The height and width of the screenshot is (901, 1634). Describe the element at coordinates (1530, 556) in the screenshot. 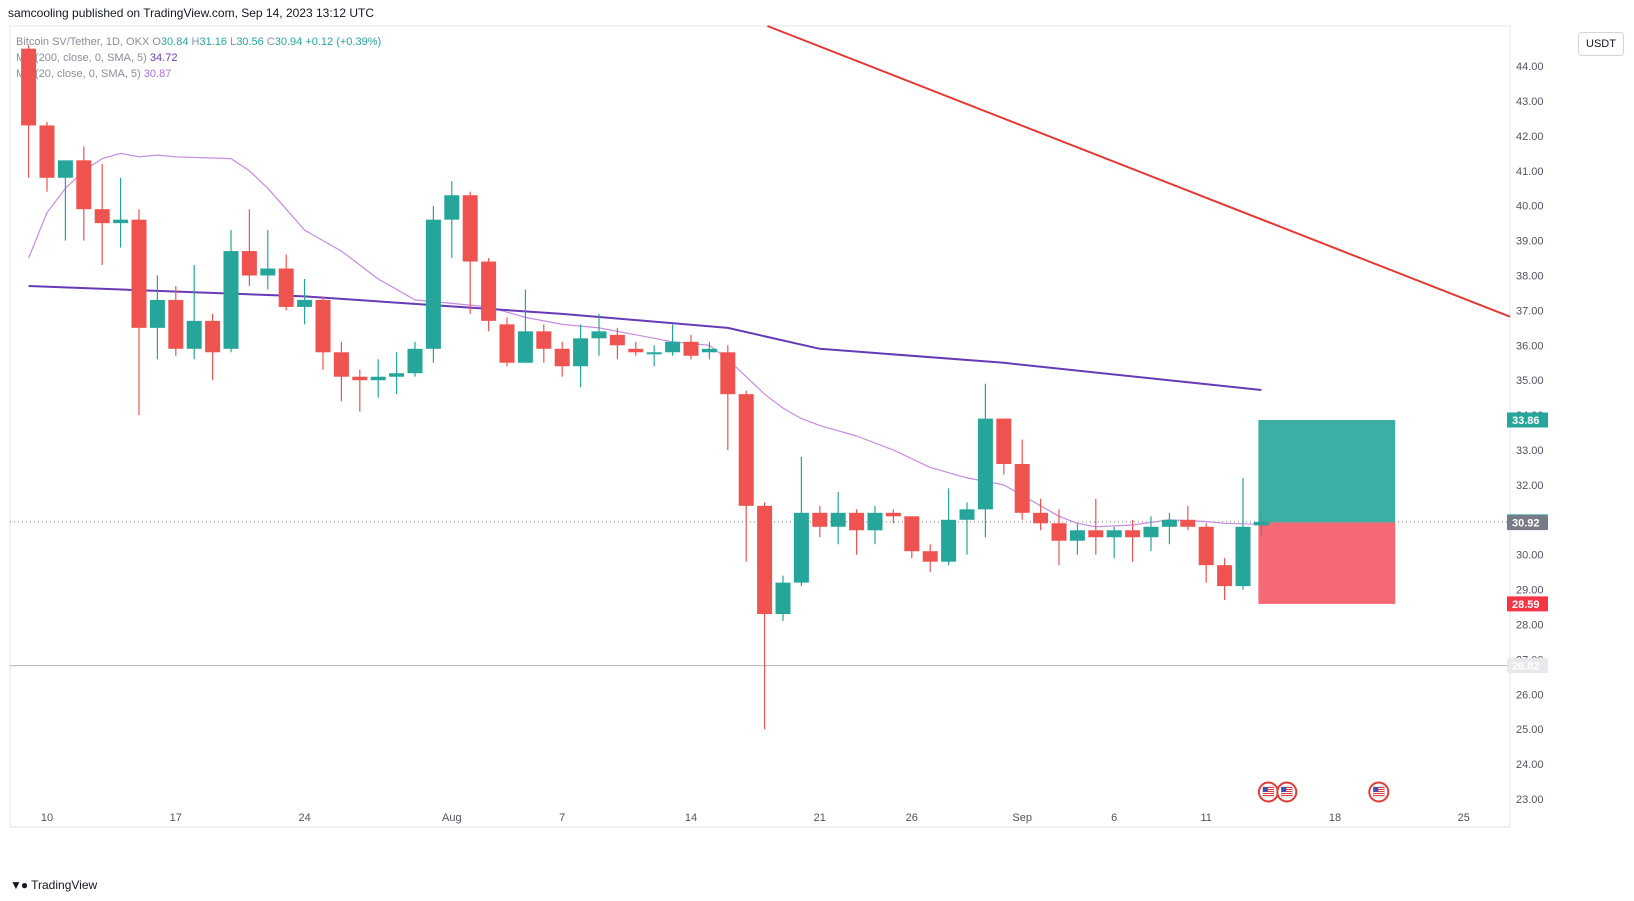

I see `price-tick-label: 30.00` at that location.